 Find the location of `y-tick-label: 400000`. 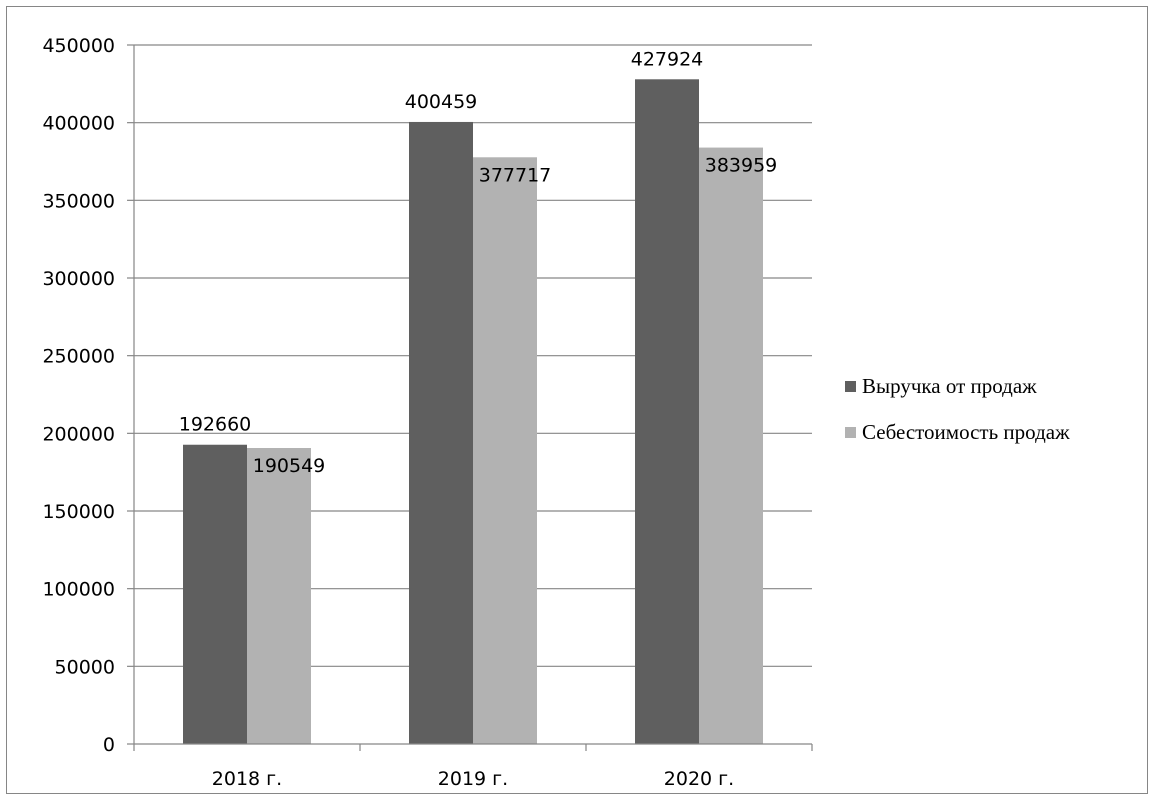

y-tick-label: 400000 is located at coordinates (78, 124).